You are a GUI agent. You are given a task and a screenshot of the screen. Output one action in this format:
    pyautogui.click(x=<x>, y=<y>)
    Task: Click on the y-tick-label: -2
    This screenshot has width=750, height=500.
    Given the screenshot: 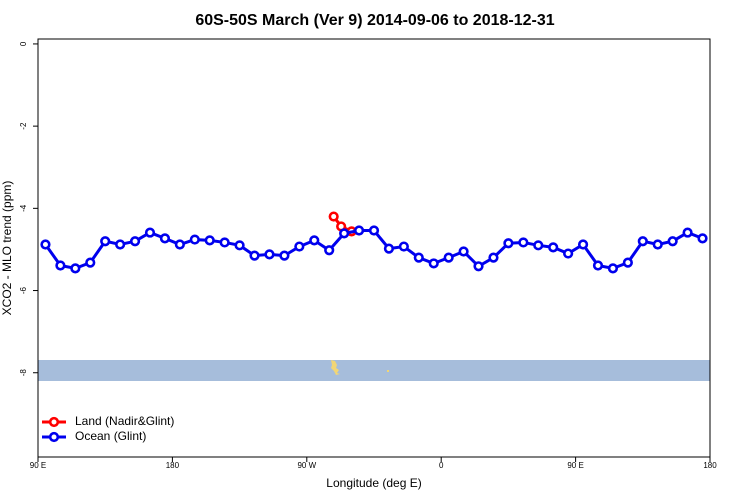 What is the action you would take?
    pyautogui.click(x=23, y=126)
    